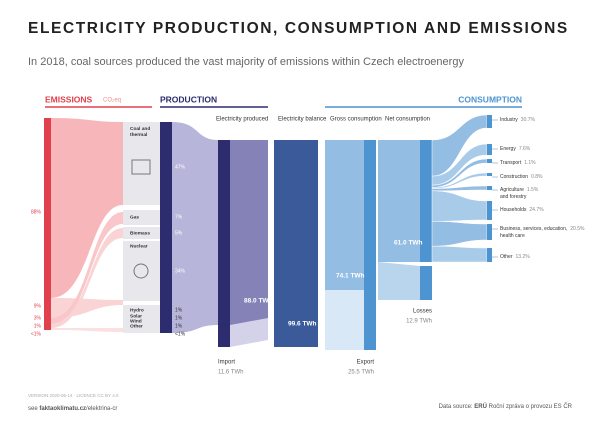 The height and width of the screenshot is (424, 600). What do you see at coordinates (344, 215) in the screenshot?
I see `gross-flow` at bounding box center [344, 215].